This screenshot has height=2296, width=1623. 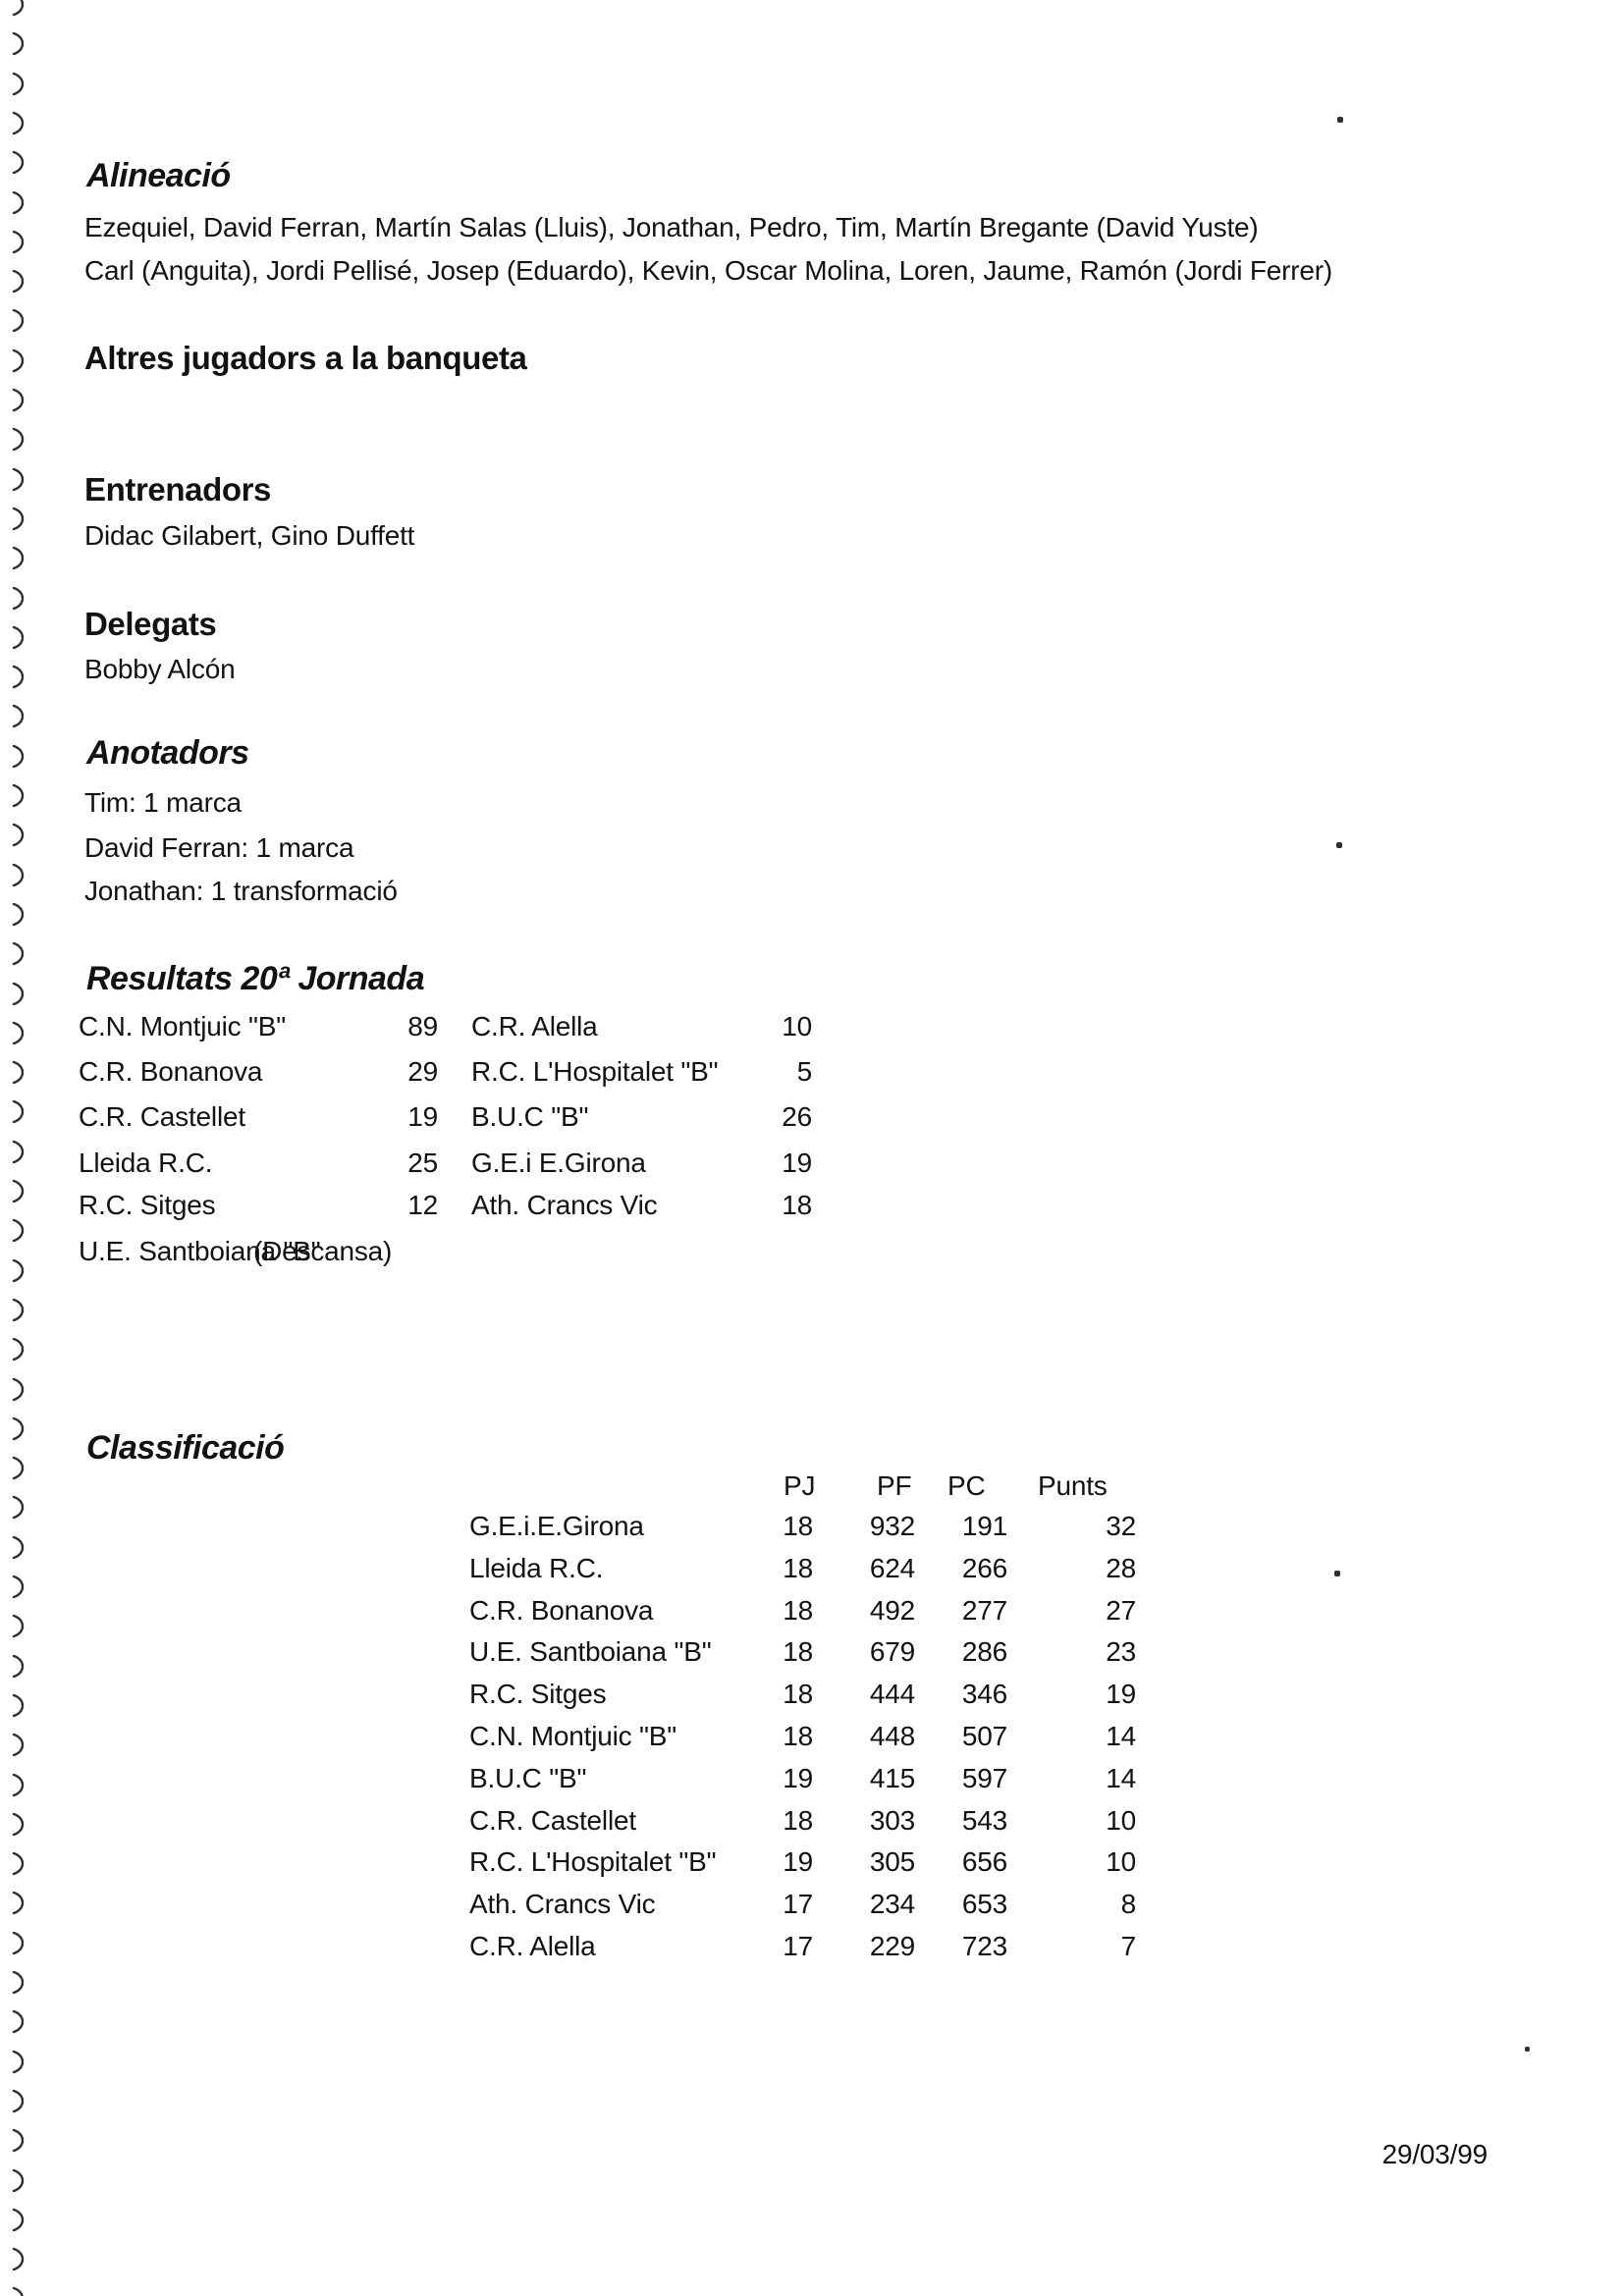 I want to click on standings-row: C.R. Castellet 18 303 543 10, so click(x=811, y=1824).